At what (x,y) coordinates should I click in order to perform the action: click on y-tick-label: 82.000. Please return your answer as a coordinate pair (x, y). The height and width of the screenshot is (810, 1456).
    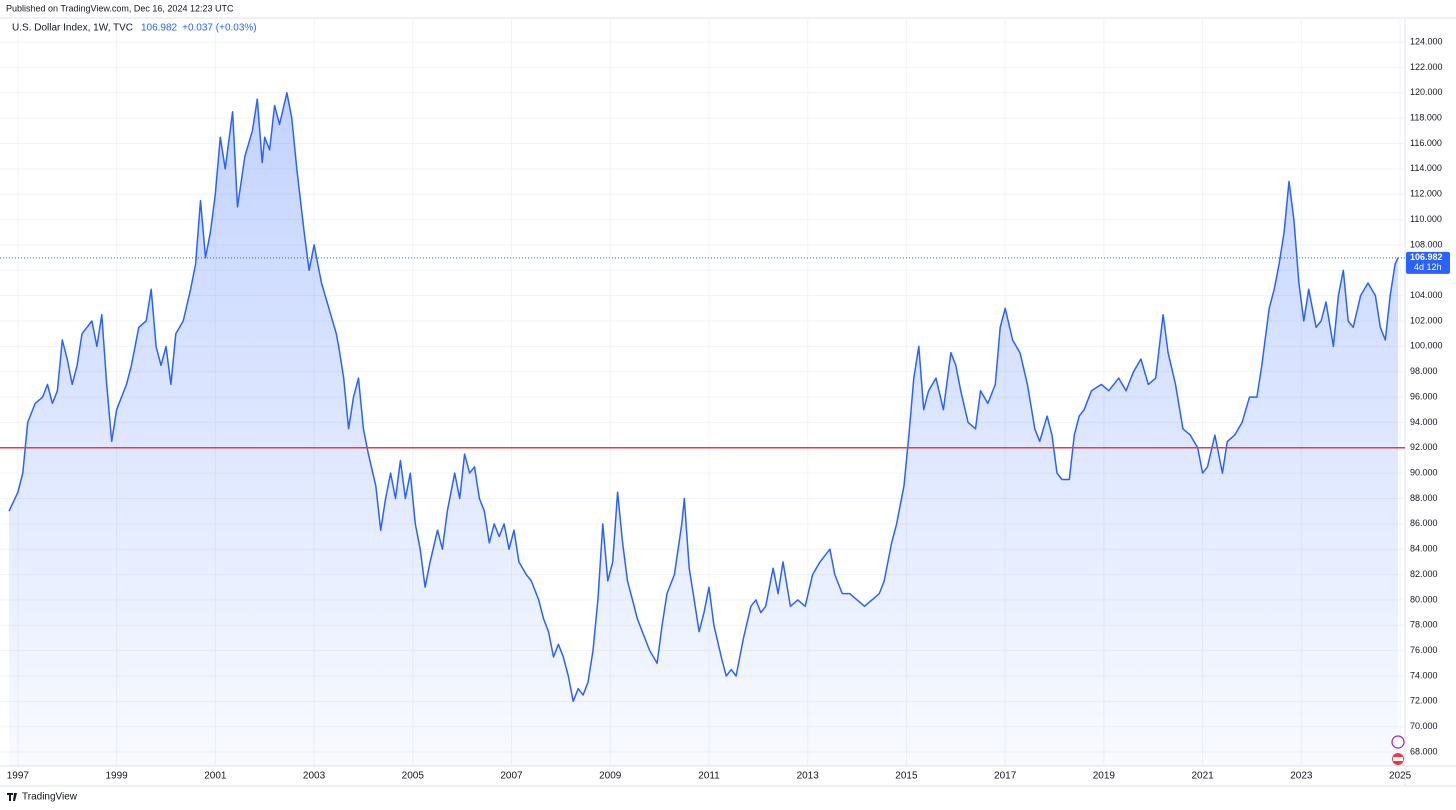
    Looking at the image, I should click on (1424, 574).